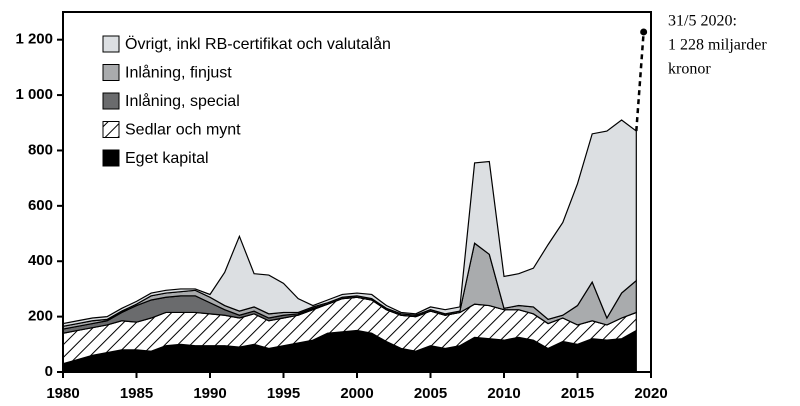 Image resolution: width=800 pixels, height=406 pixels. I want to click on annotation-point, so click(644, 32).